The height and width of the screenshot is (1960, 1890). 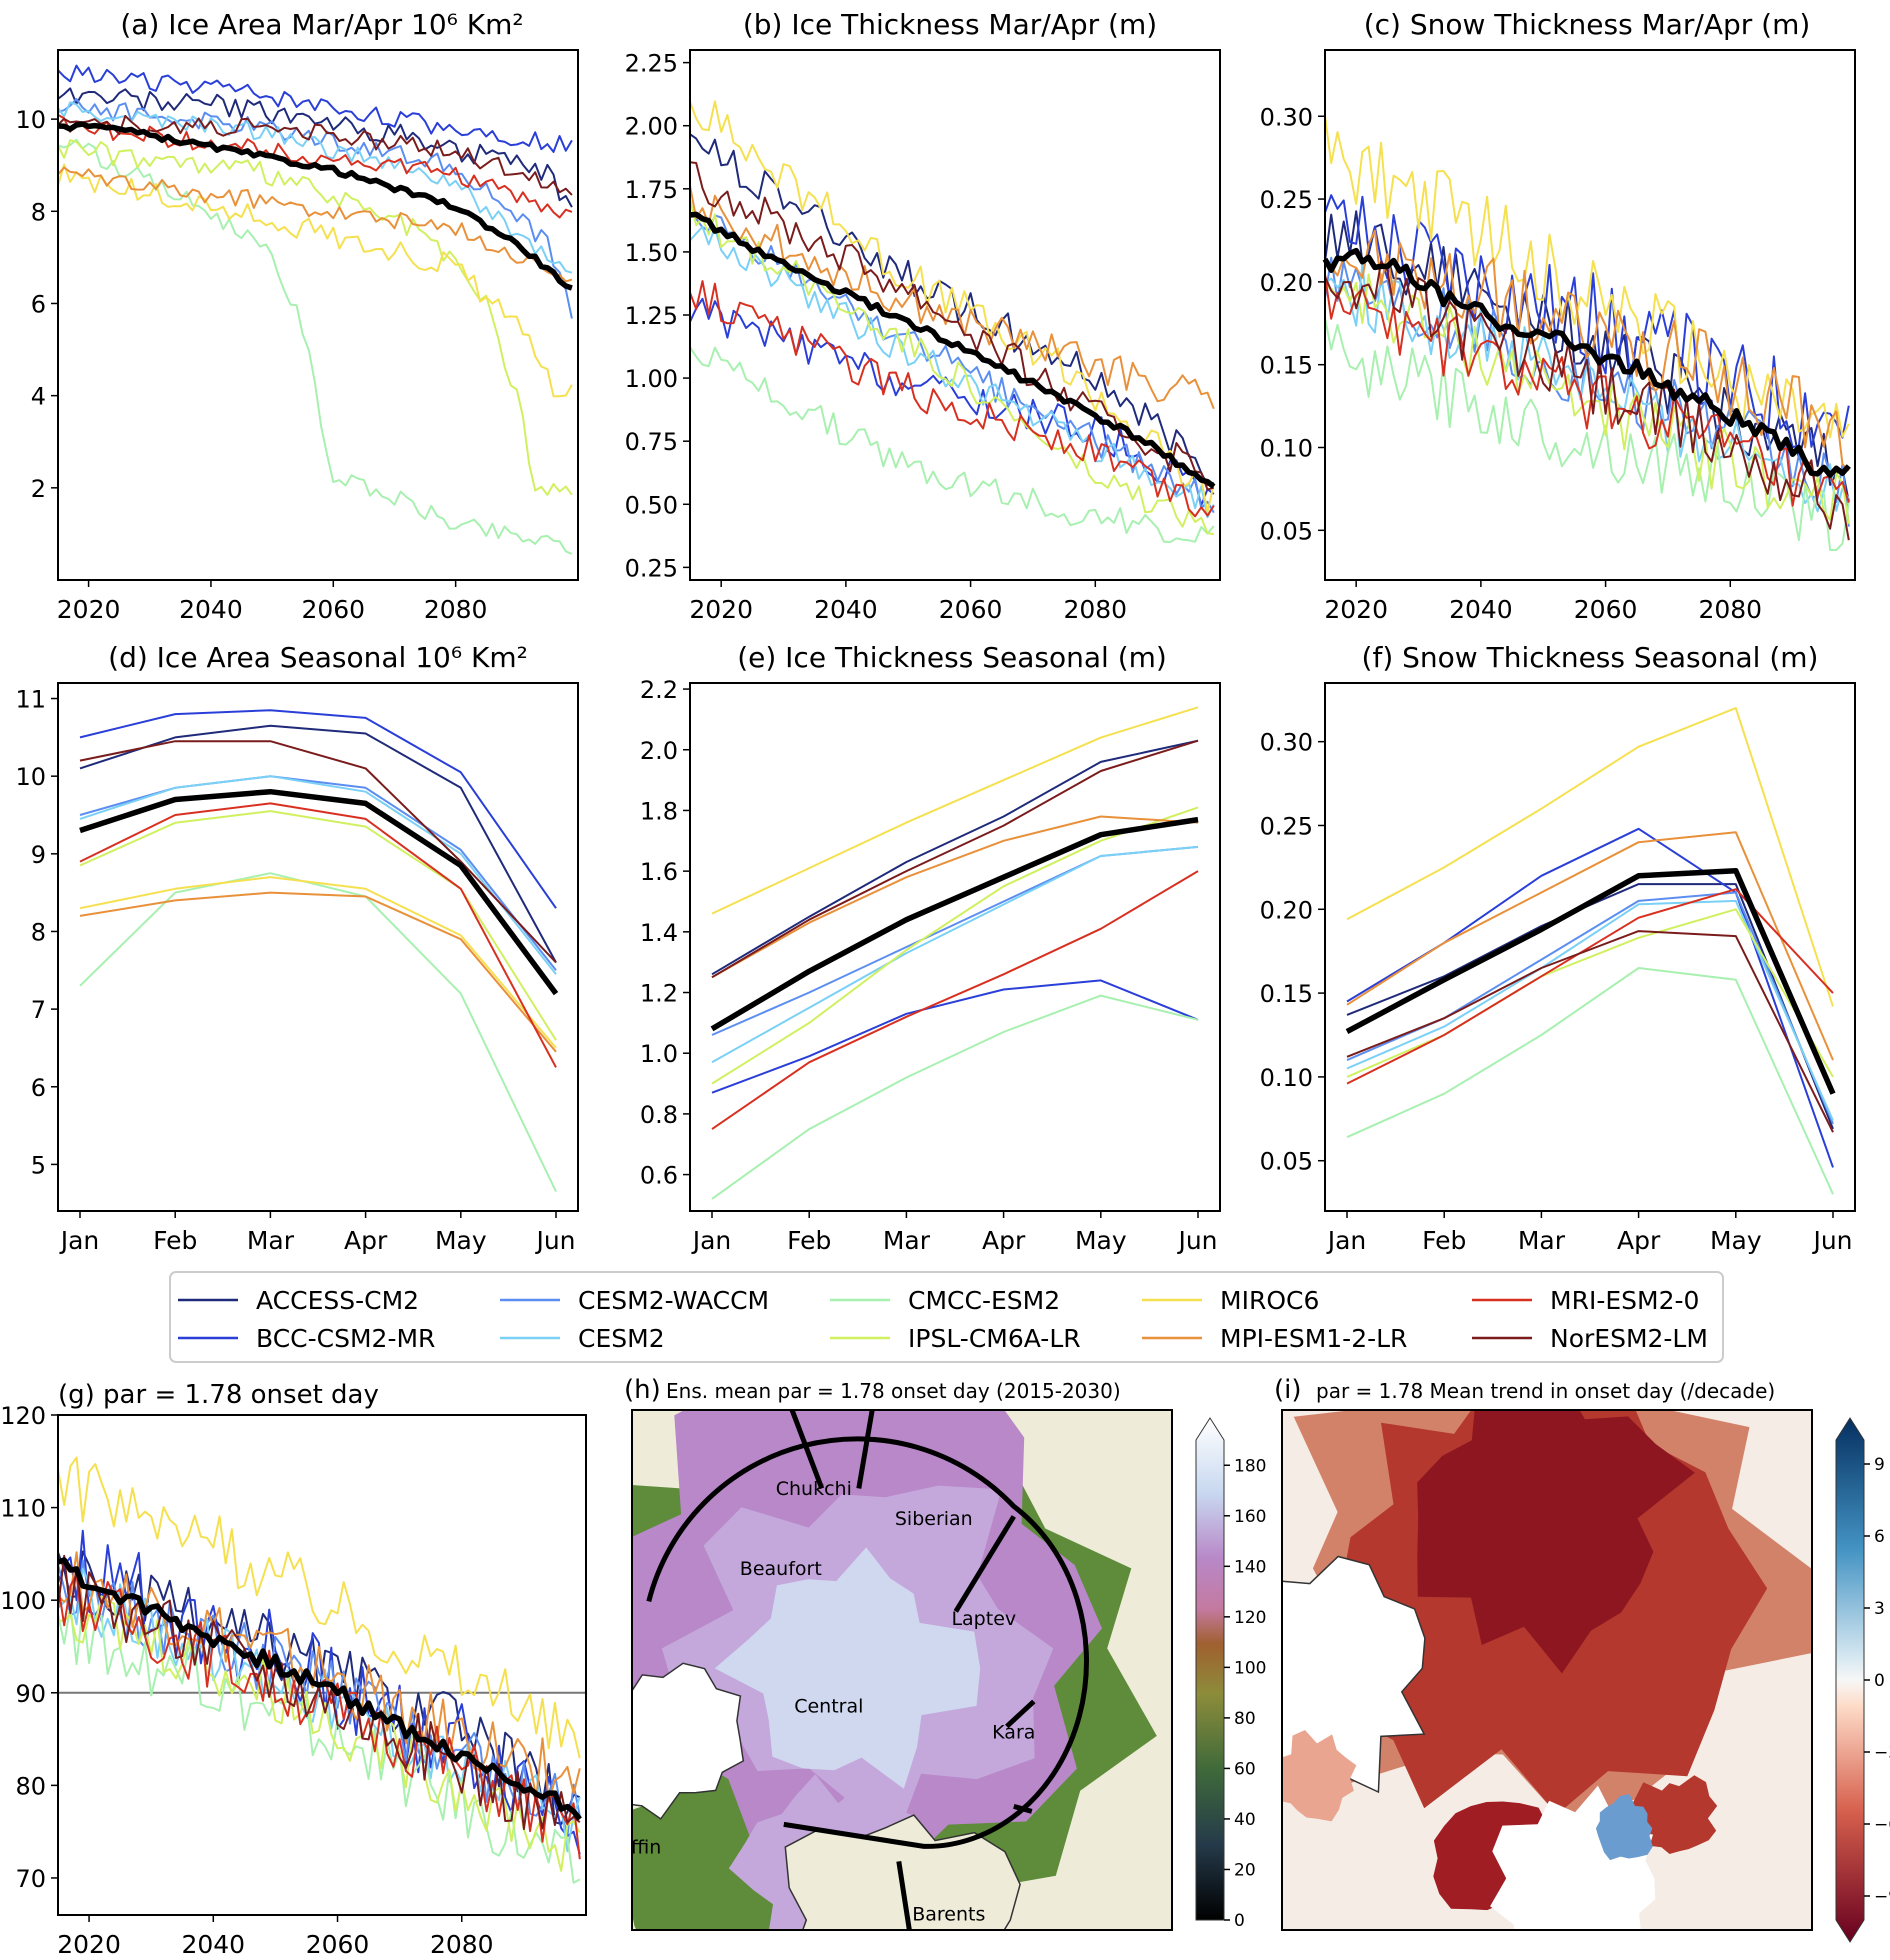 What do you see at coordinates (946, 1317) in the screenshot?
I see `legend-frame` at bounding box center [946, 1317].